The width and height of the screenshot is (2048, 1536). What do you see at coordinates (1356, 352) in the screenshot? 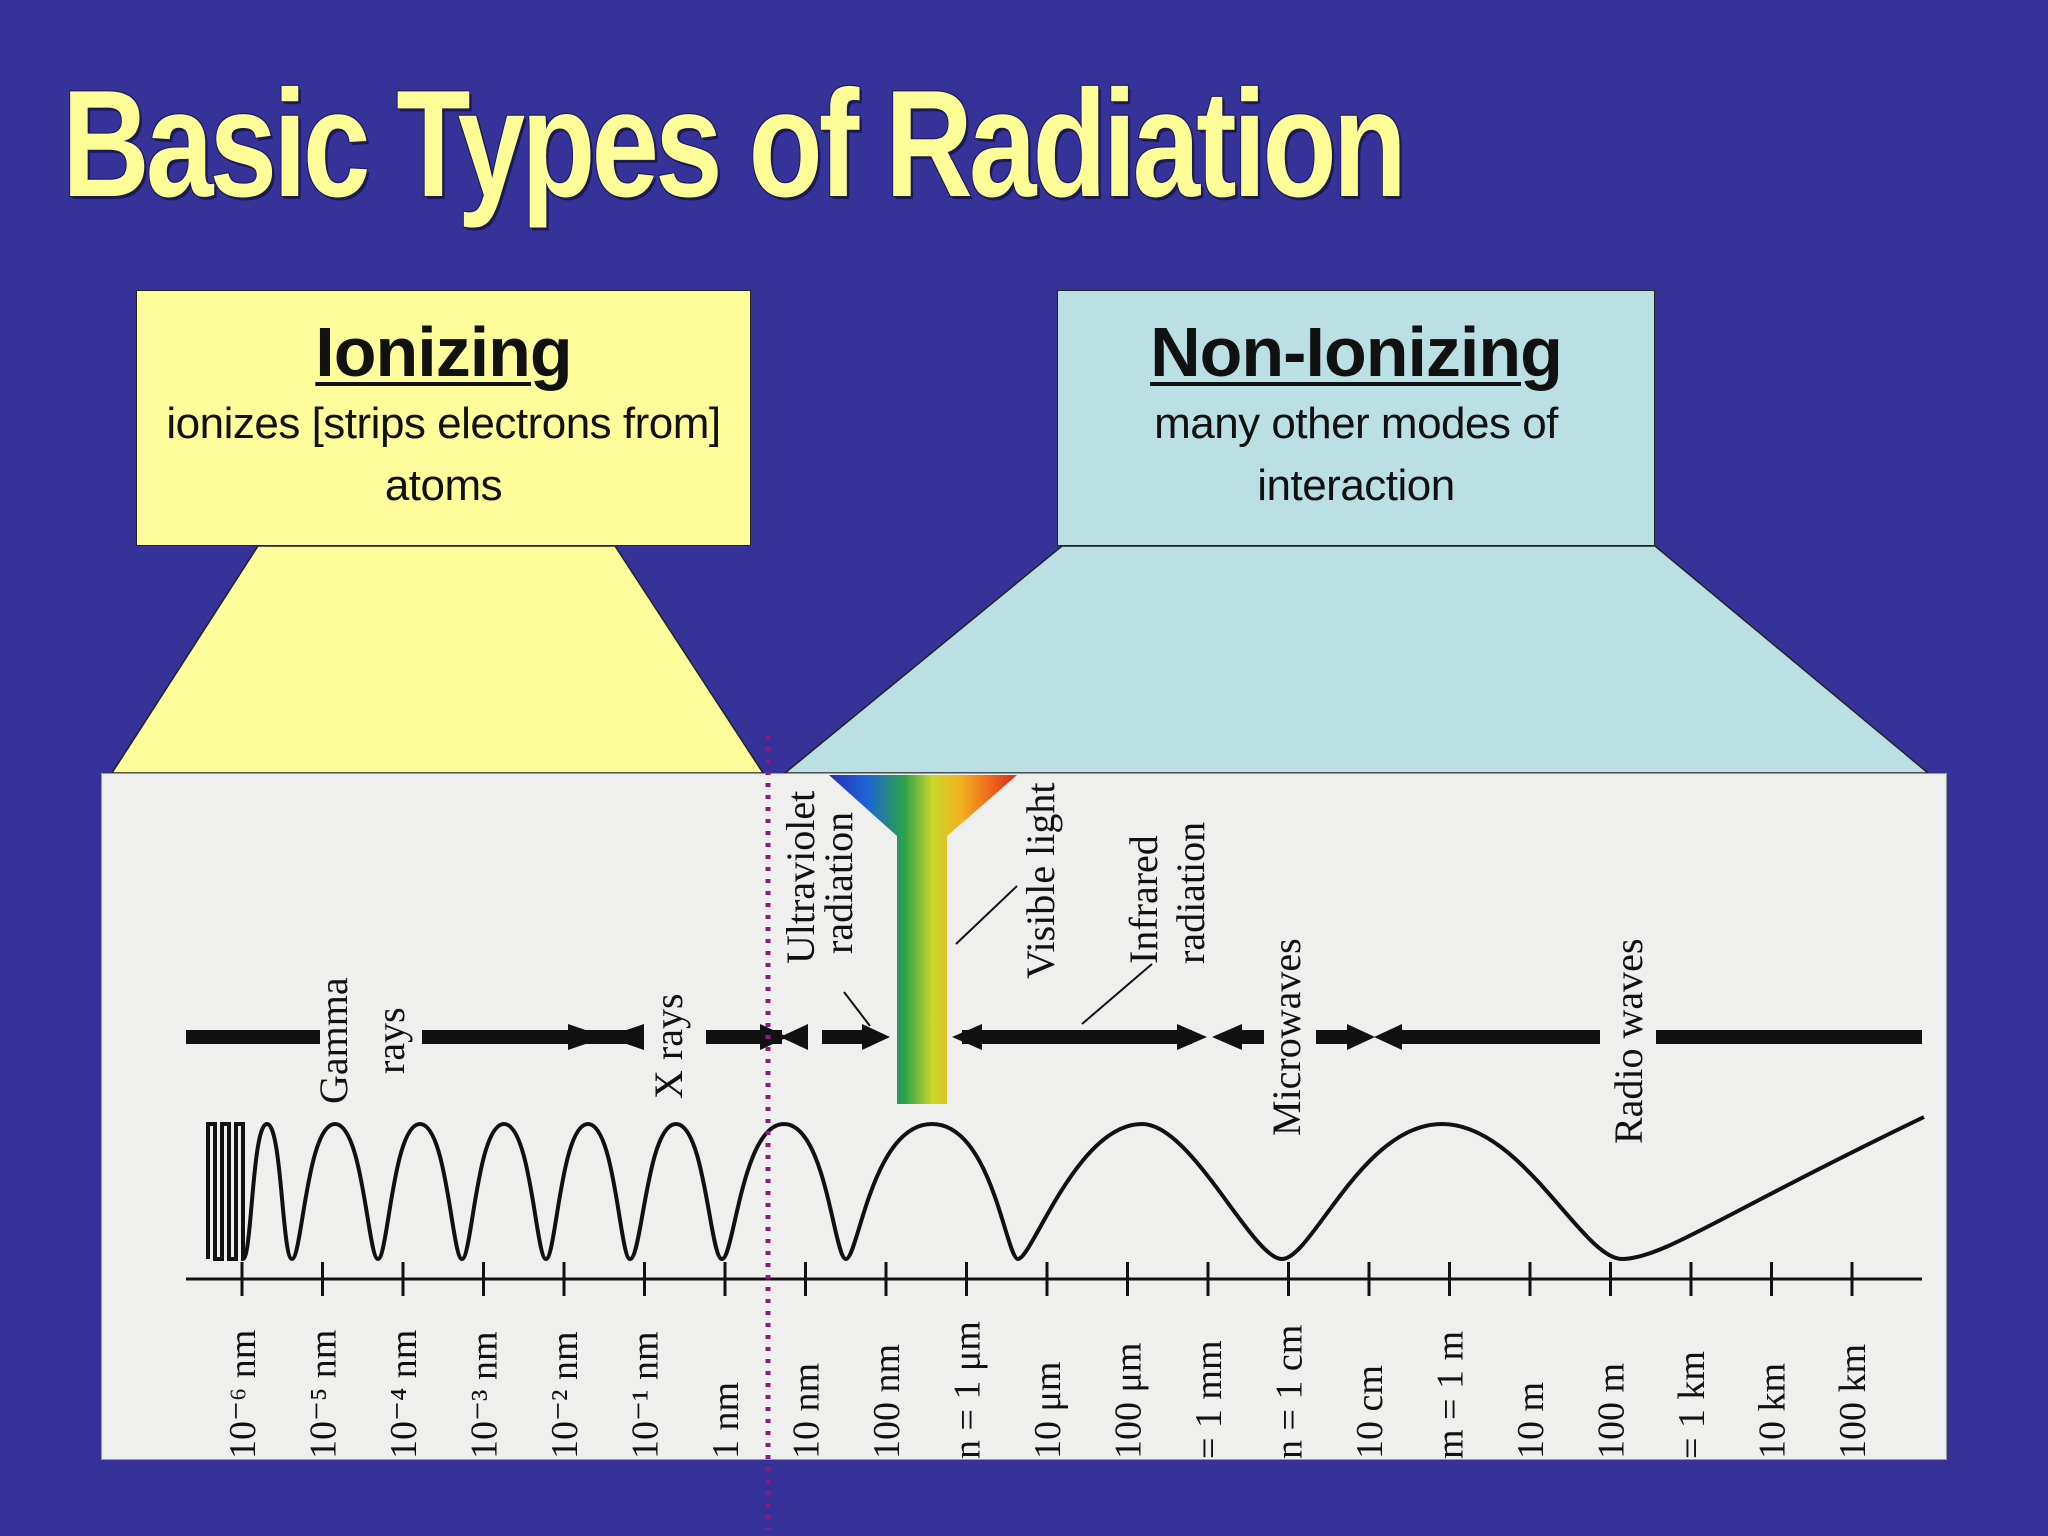
I see `non-ionizing-heading: Non-Ionizing` at bounding box center [1356, 352].